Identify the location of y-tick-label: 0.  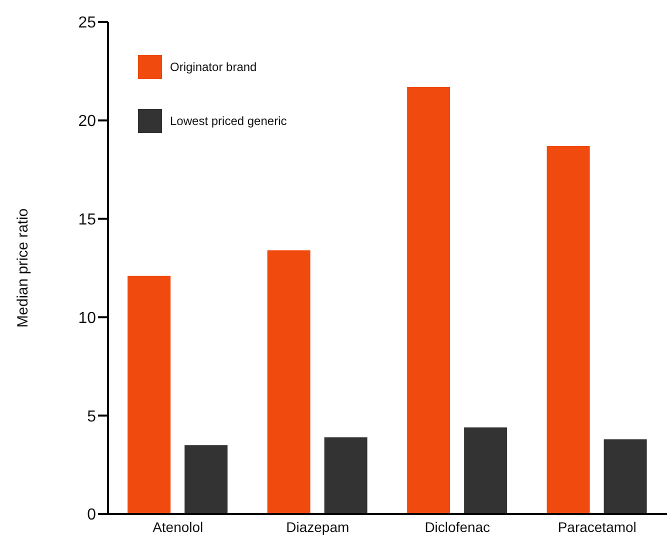
(91, 515).